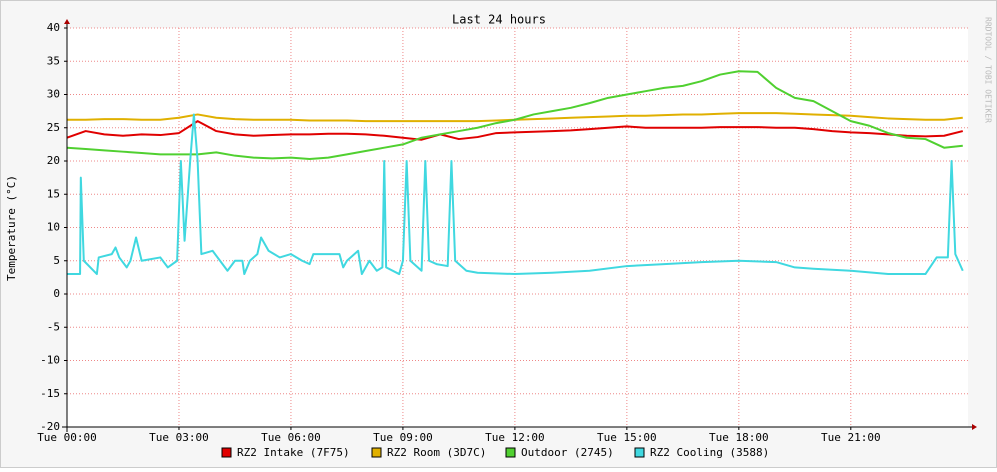 The height and width of the screenshot is (472, 997). I want to click on y-tick-label: -20, so click(50, 426).